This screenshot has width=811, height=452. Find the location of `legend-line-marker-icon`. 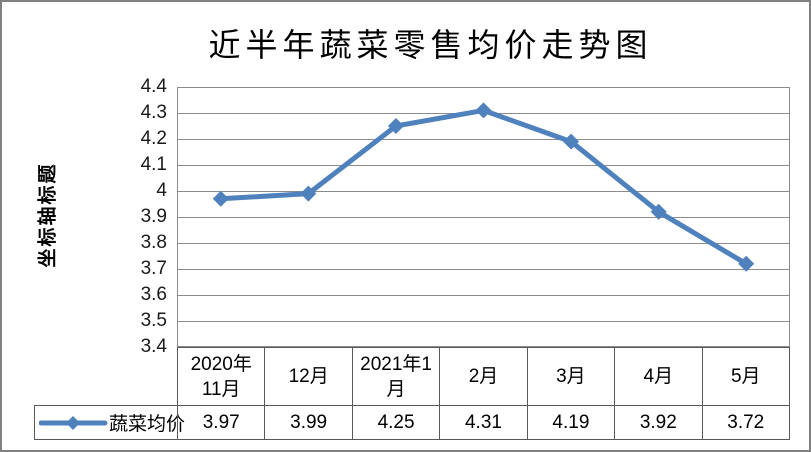

legend-line-marker-icon is located at coordinates (73, 422).